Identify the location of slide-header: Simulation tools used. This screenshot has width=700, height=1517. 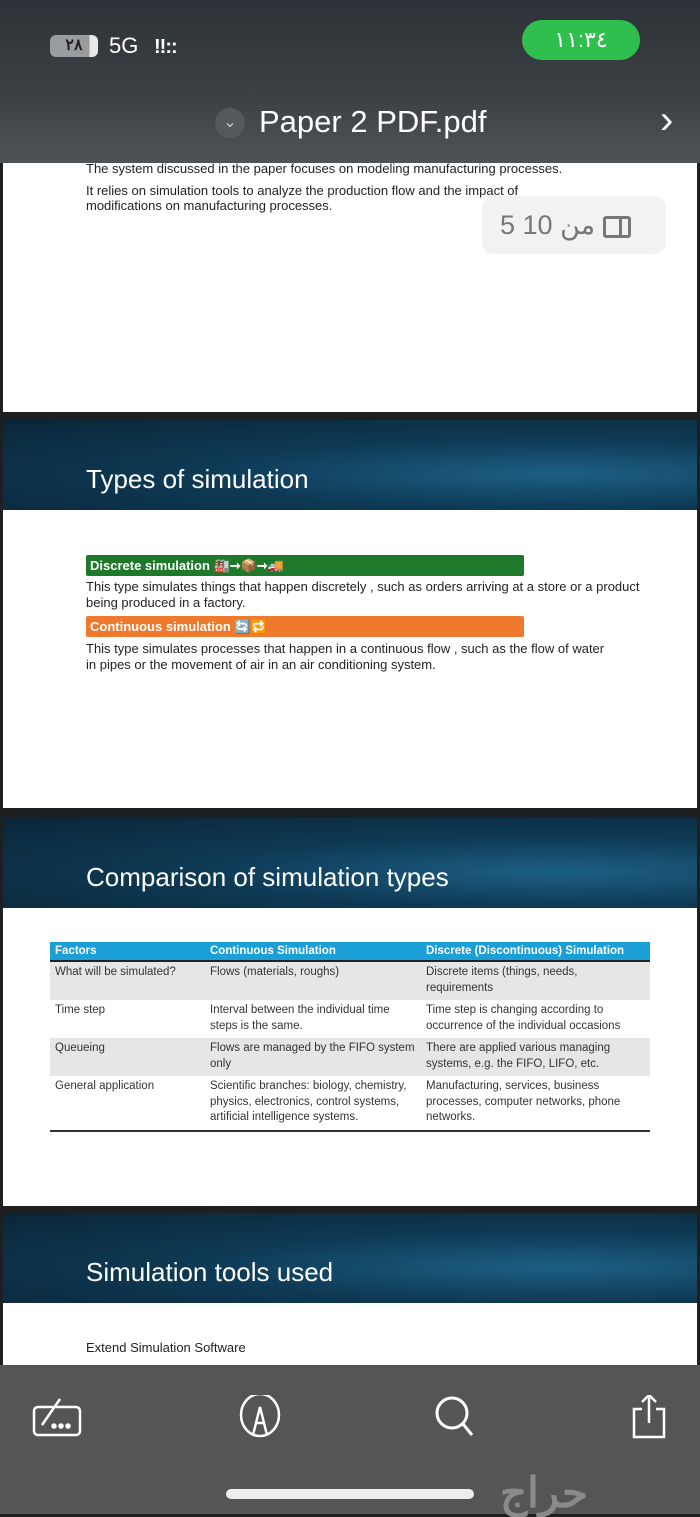
(350, 1258).